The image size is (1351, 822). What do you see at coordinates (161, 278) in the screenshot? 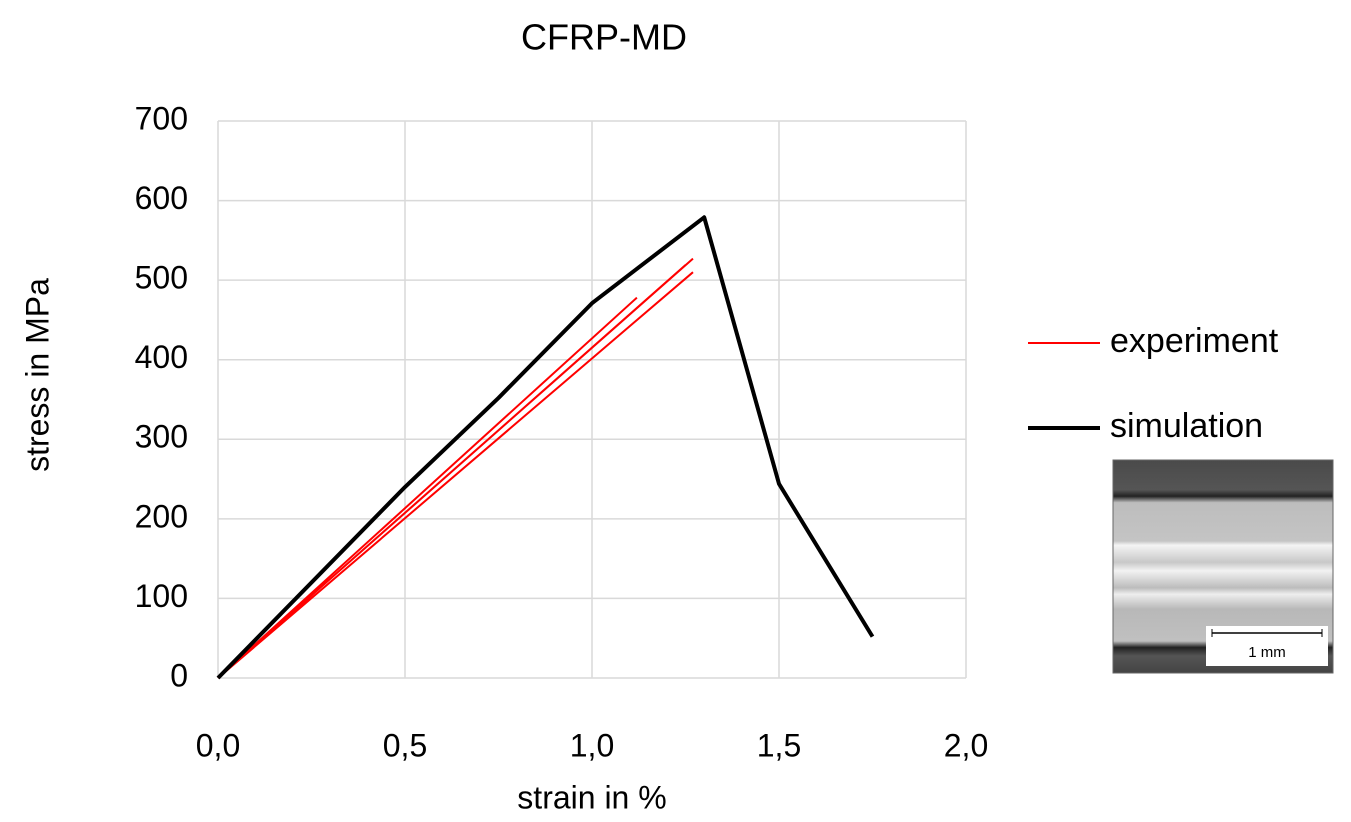
I see `y-tick-label: 500` at bounding box center [161, 278].